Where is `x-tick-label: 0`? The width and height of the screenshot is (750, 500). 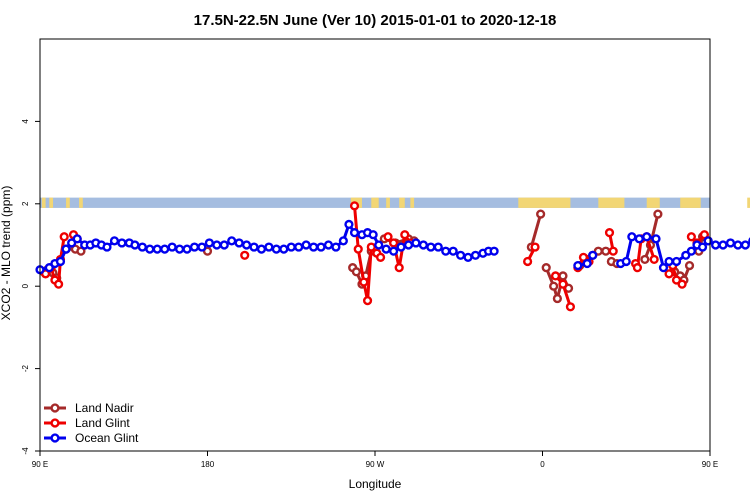
x-tick-label: 0 is located at coordinates (542, 464).